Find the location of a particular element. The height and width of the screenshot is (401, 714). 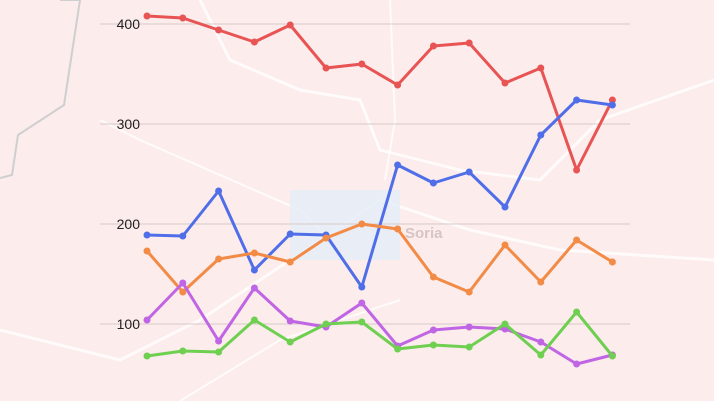

y-tick-label: 200 is located at coordinates (129, 224).